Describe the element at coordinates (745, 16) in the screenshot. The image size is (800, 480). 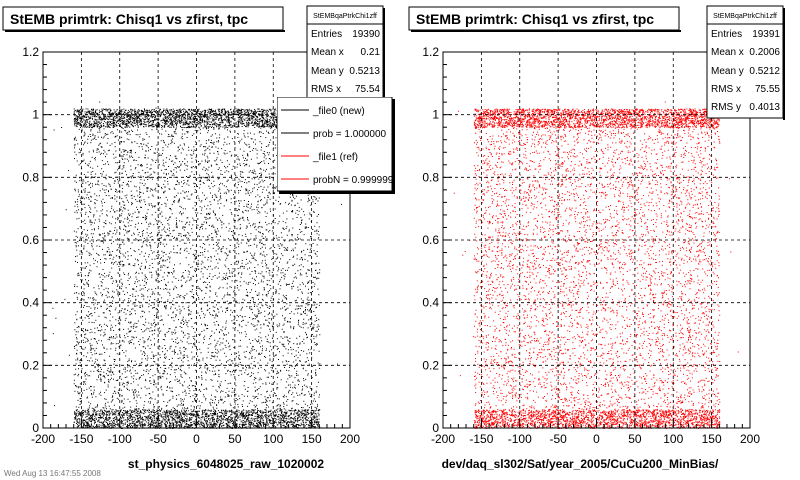
I see `stats-name-right: StEMBqaPtrkChi1zff` at that location.